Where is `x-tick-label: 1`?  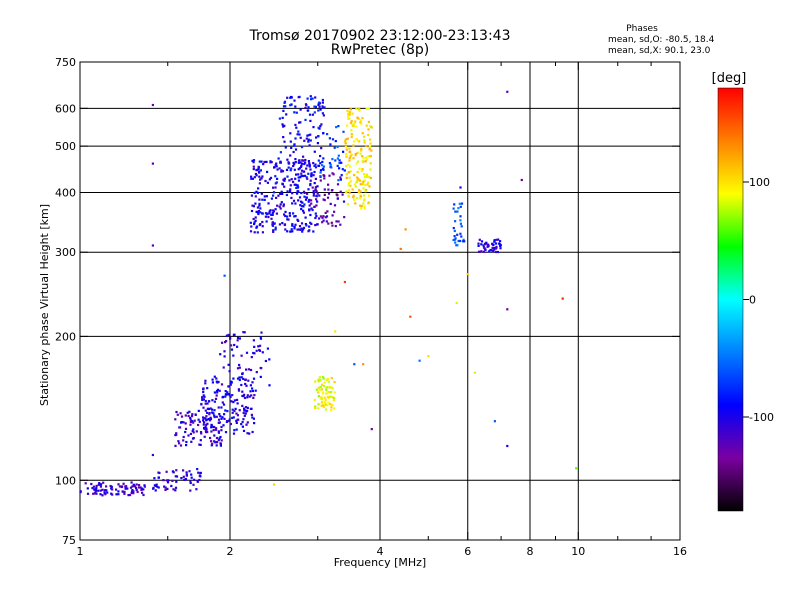
x-tick-label: 1 is located at coordinates (80, 551).